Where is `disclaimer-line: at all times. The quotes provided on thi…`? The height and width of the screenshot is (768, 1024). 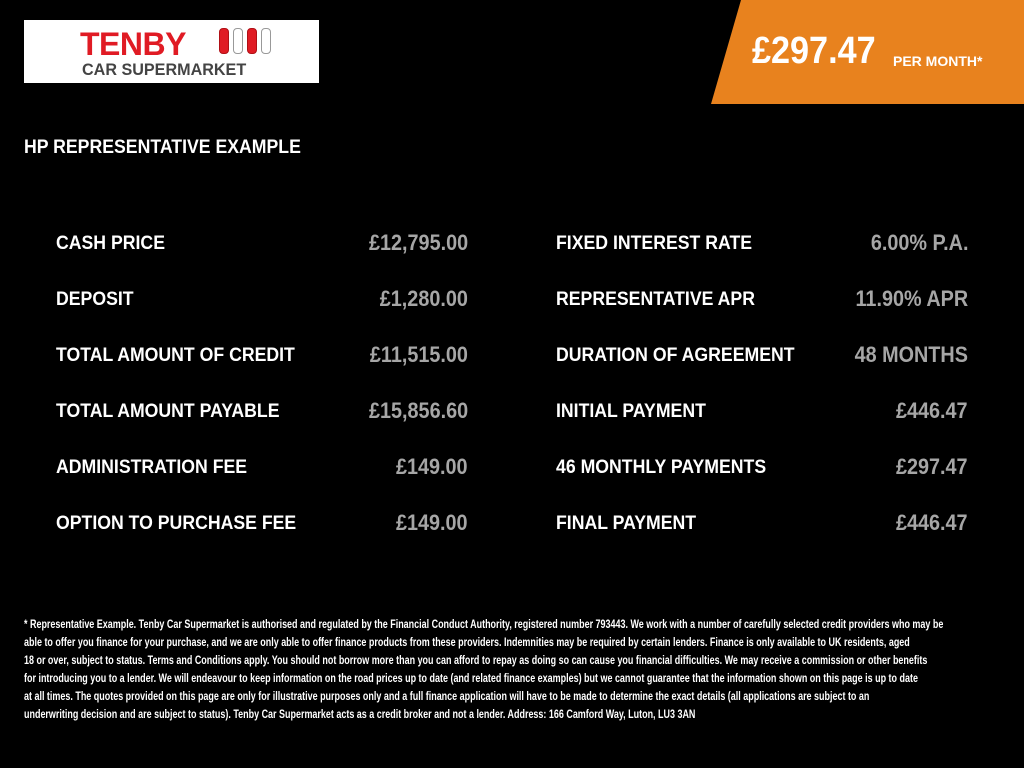
disclaimer-line: at all times. The quotes provided on thi… is located at coordinates (447, 697).